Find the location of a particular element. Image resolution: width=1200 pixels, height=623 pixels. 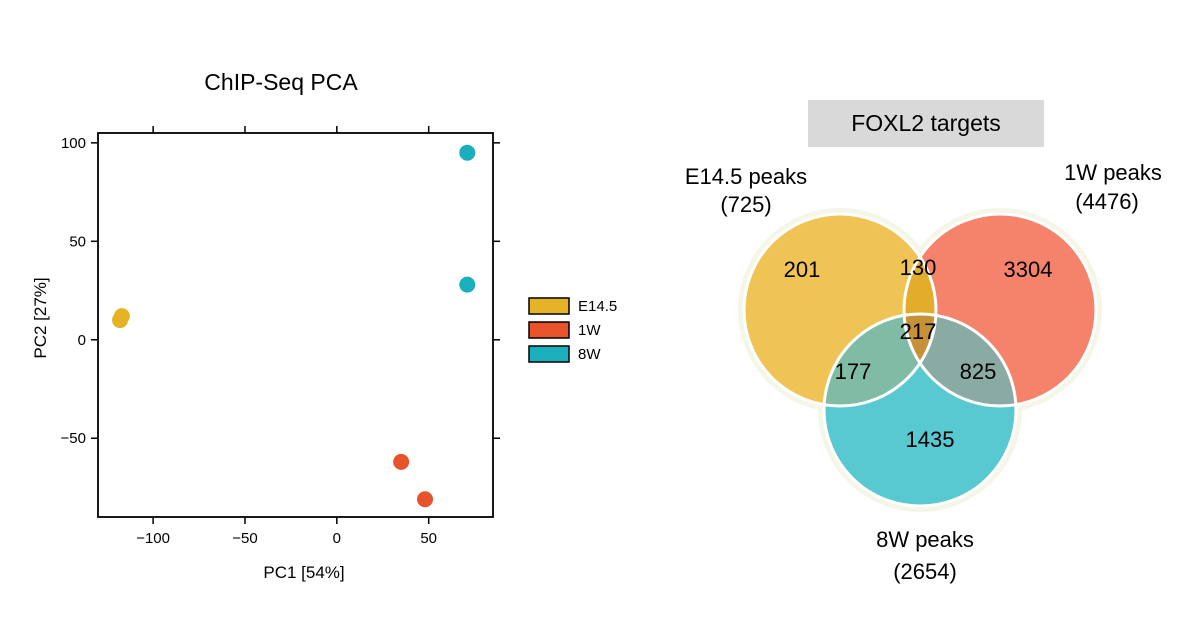

venn-count-e145-only: 201 is located at coordinates (802, 269).